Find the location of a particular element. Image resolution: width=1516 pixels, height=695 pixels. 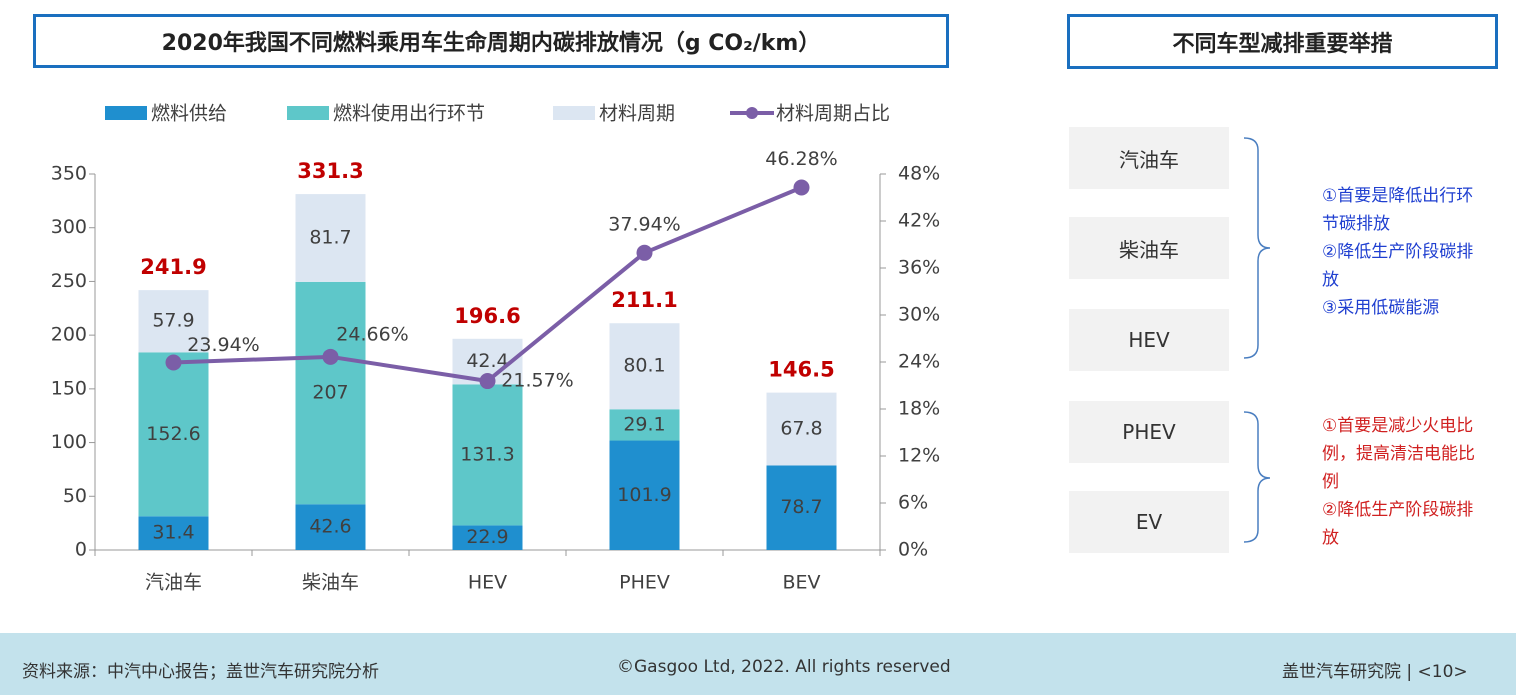

total-label: 241.9 is located at coordinates (173, 267).